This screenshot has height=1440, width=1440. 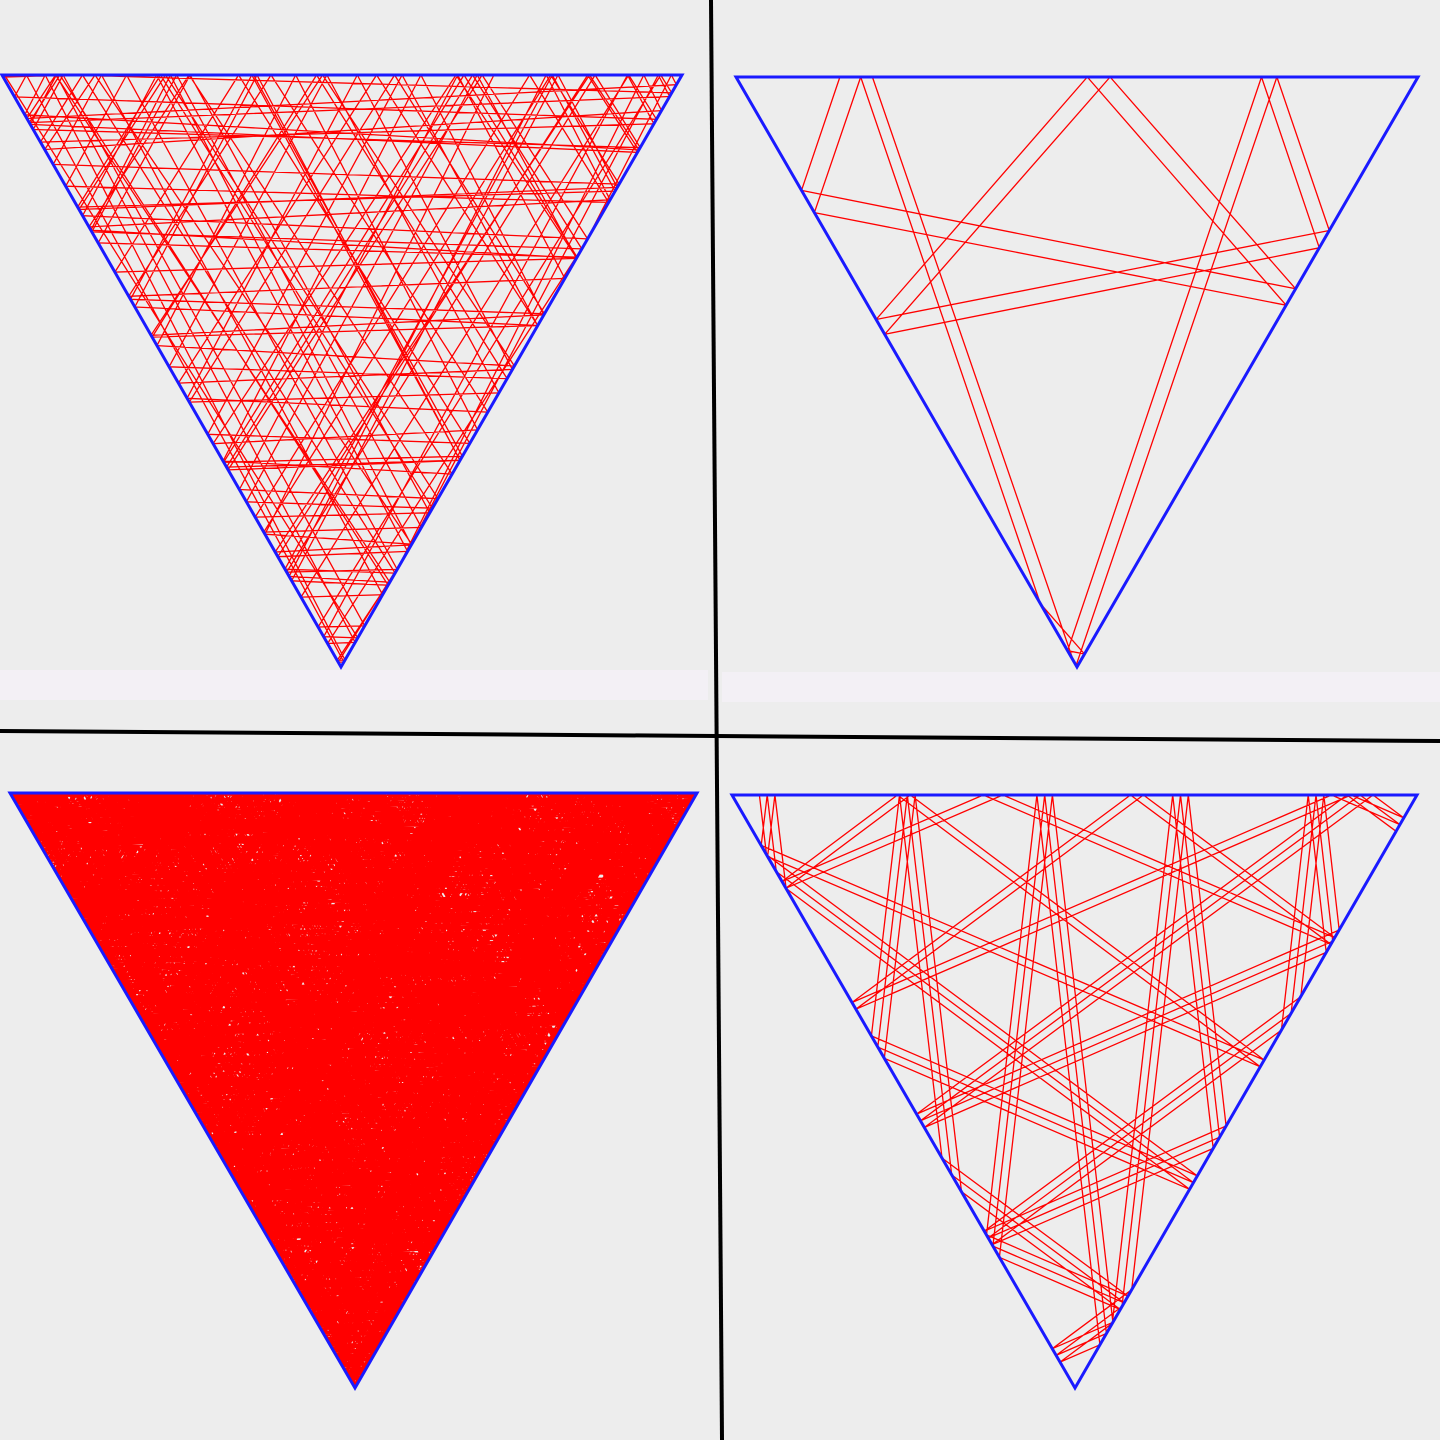 I want to click on panel-gap-strip-left, so click(x=354, y=685).